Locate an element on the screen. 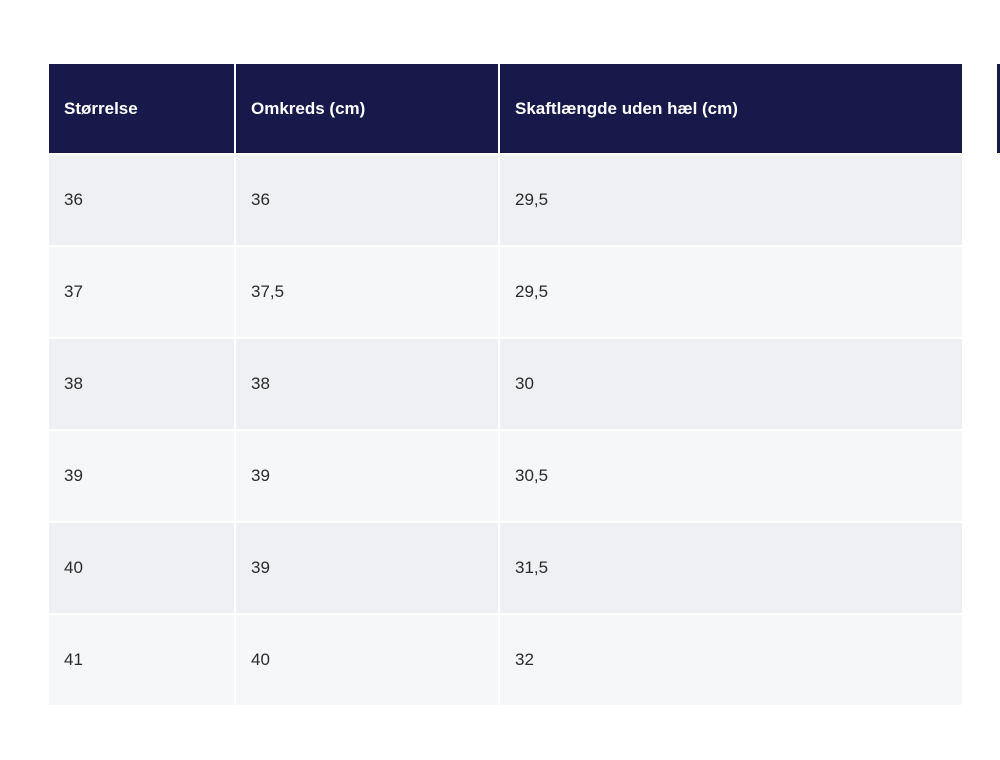 Image resolution: width=1000 pixels, height=760 pixels. cell-circumference: 37,5 is located at coordinates (367, 292).